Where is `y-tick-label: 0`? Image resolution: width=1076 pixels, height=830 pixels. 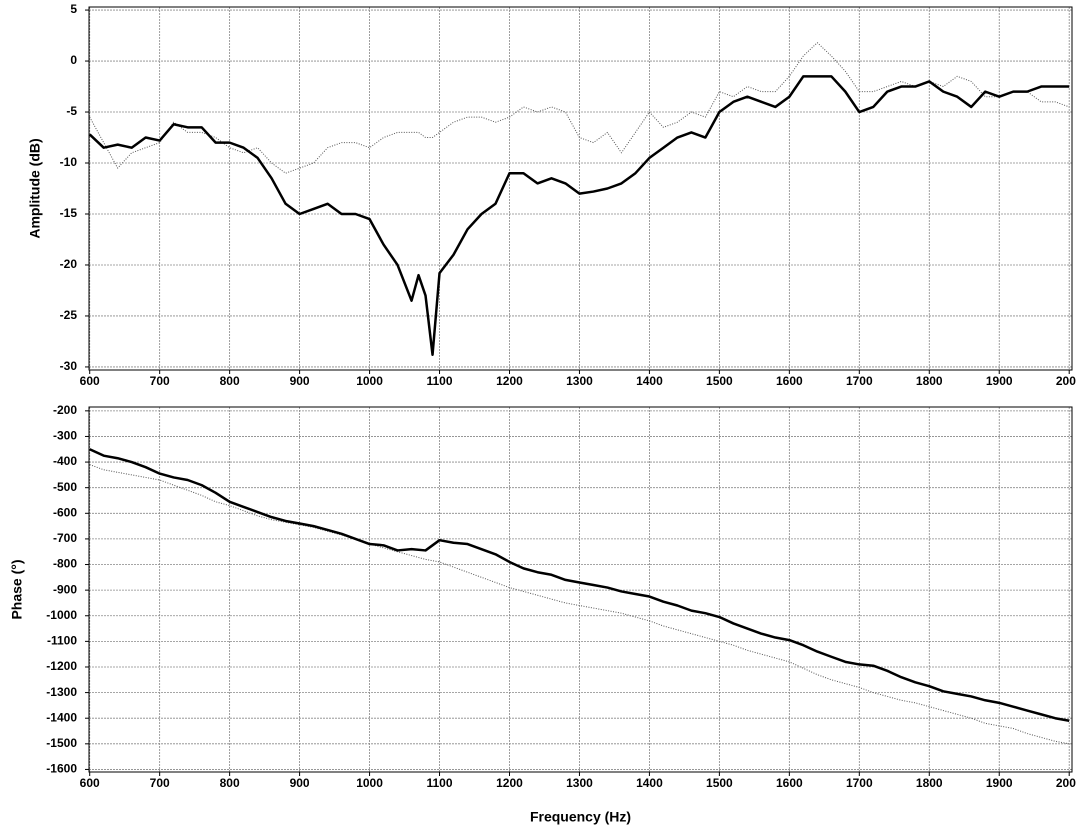
y-tick-label: 0 is located at coordinates (73, 60).